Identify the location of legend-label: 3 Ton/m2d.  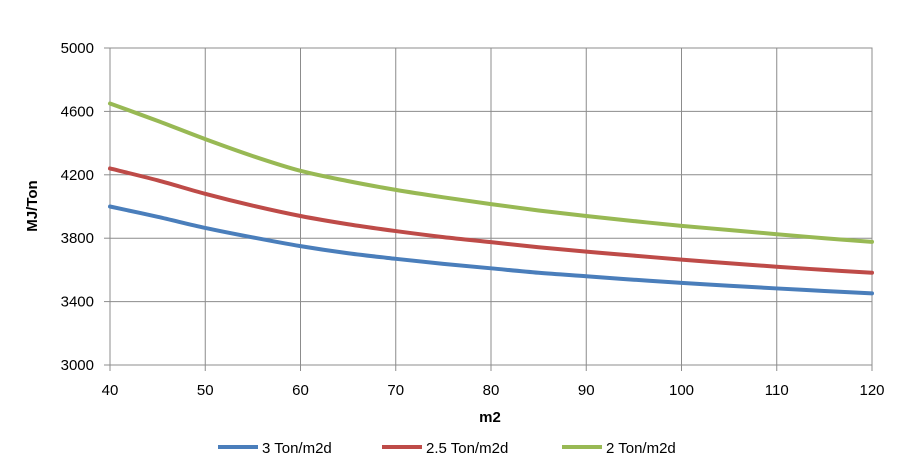
(297, 448).